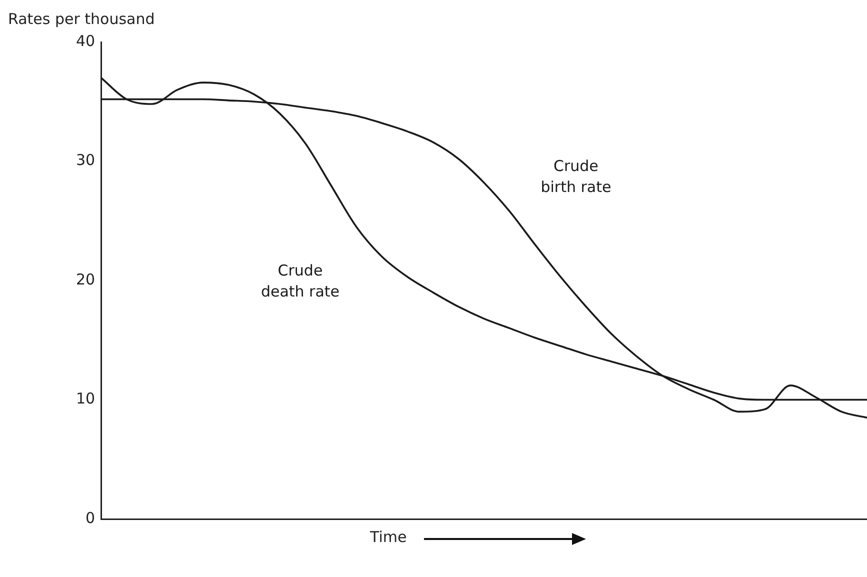  What do you see at coordinates (86, 279) in the screenshot?
I see `y-tick-label: 20` at bounding box center [86, 279].